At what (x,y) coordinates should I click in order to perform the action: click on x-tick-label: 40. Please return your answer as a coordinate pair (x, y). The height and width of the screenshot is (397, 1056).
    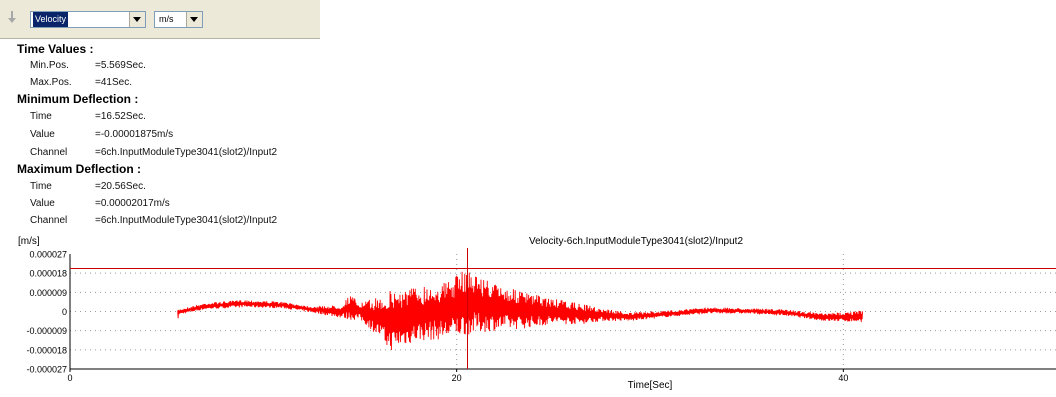
    Looking at the image, I should click on (843, 378).